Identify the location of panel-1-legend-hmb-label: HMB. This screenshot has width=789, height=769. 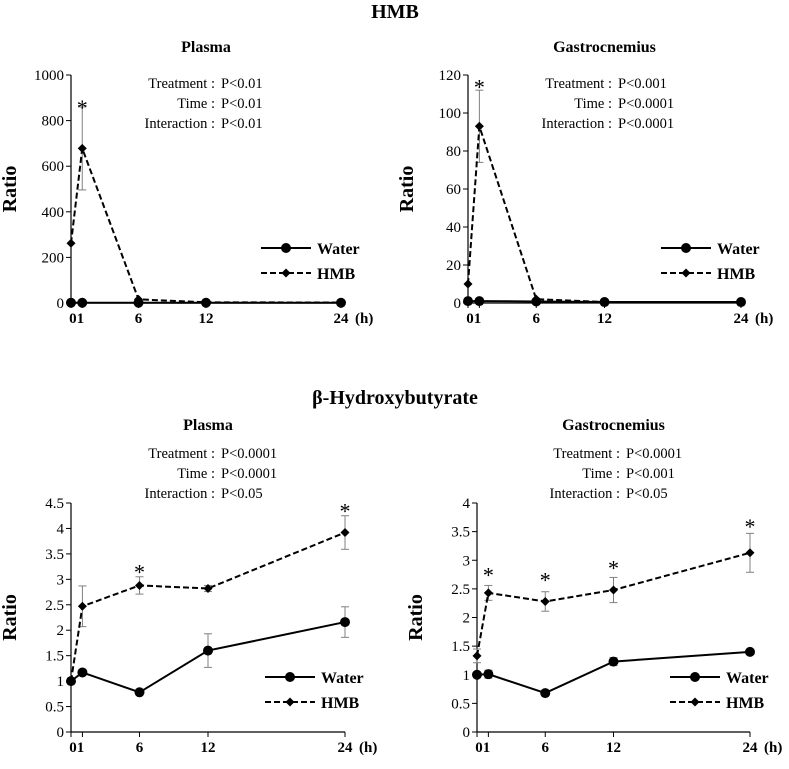
(336, 274).